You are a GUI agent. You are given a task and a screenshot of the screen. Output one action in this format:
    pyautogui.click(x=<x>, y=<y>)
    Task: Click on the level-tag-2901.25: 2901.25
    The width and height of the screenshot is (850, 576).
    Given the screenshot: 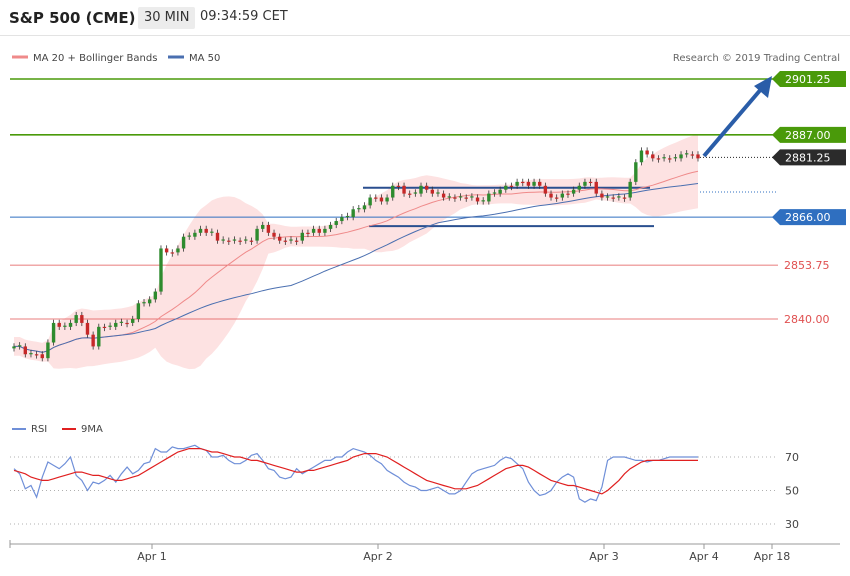 What is the action you would take?
    pyautogui.click(x=809, y=79)
    